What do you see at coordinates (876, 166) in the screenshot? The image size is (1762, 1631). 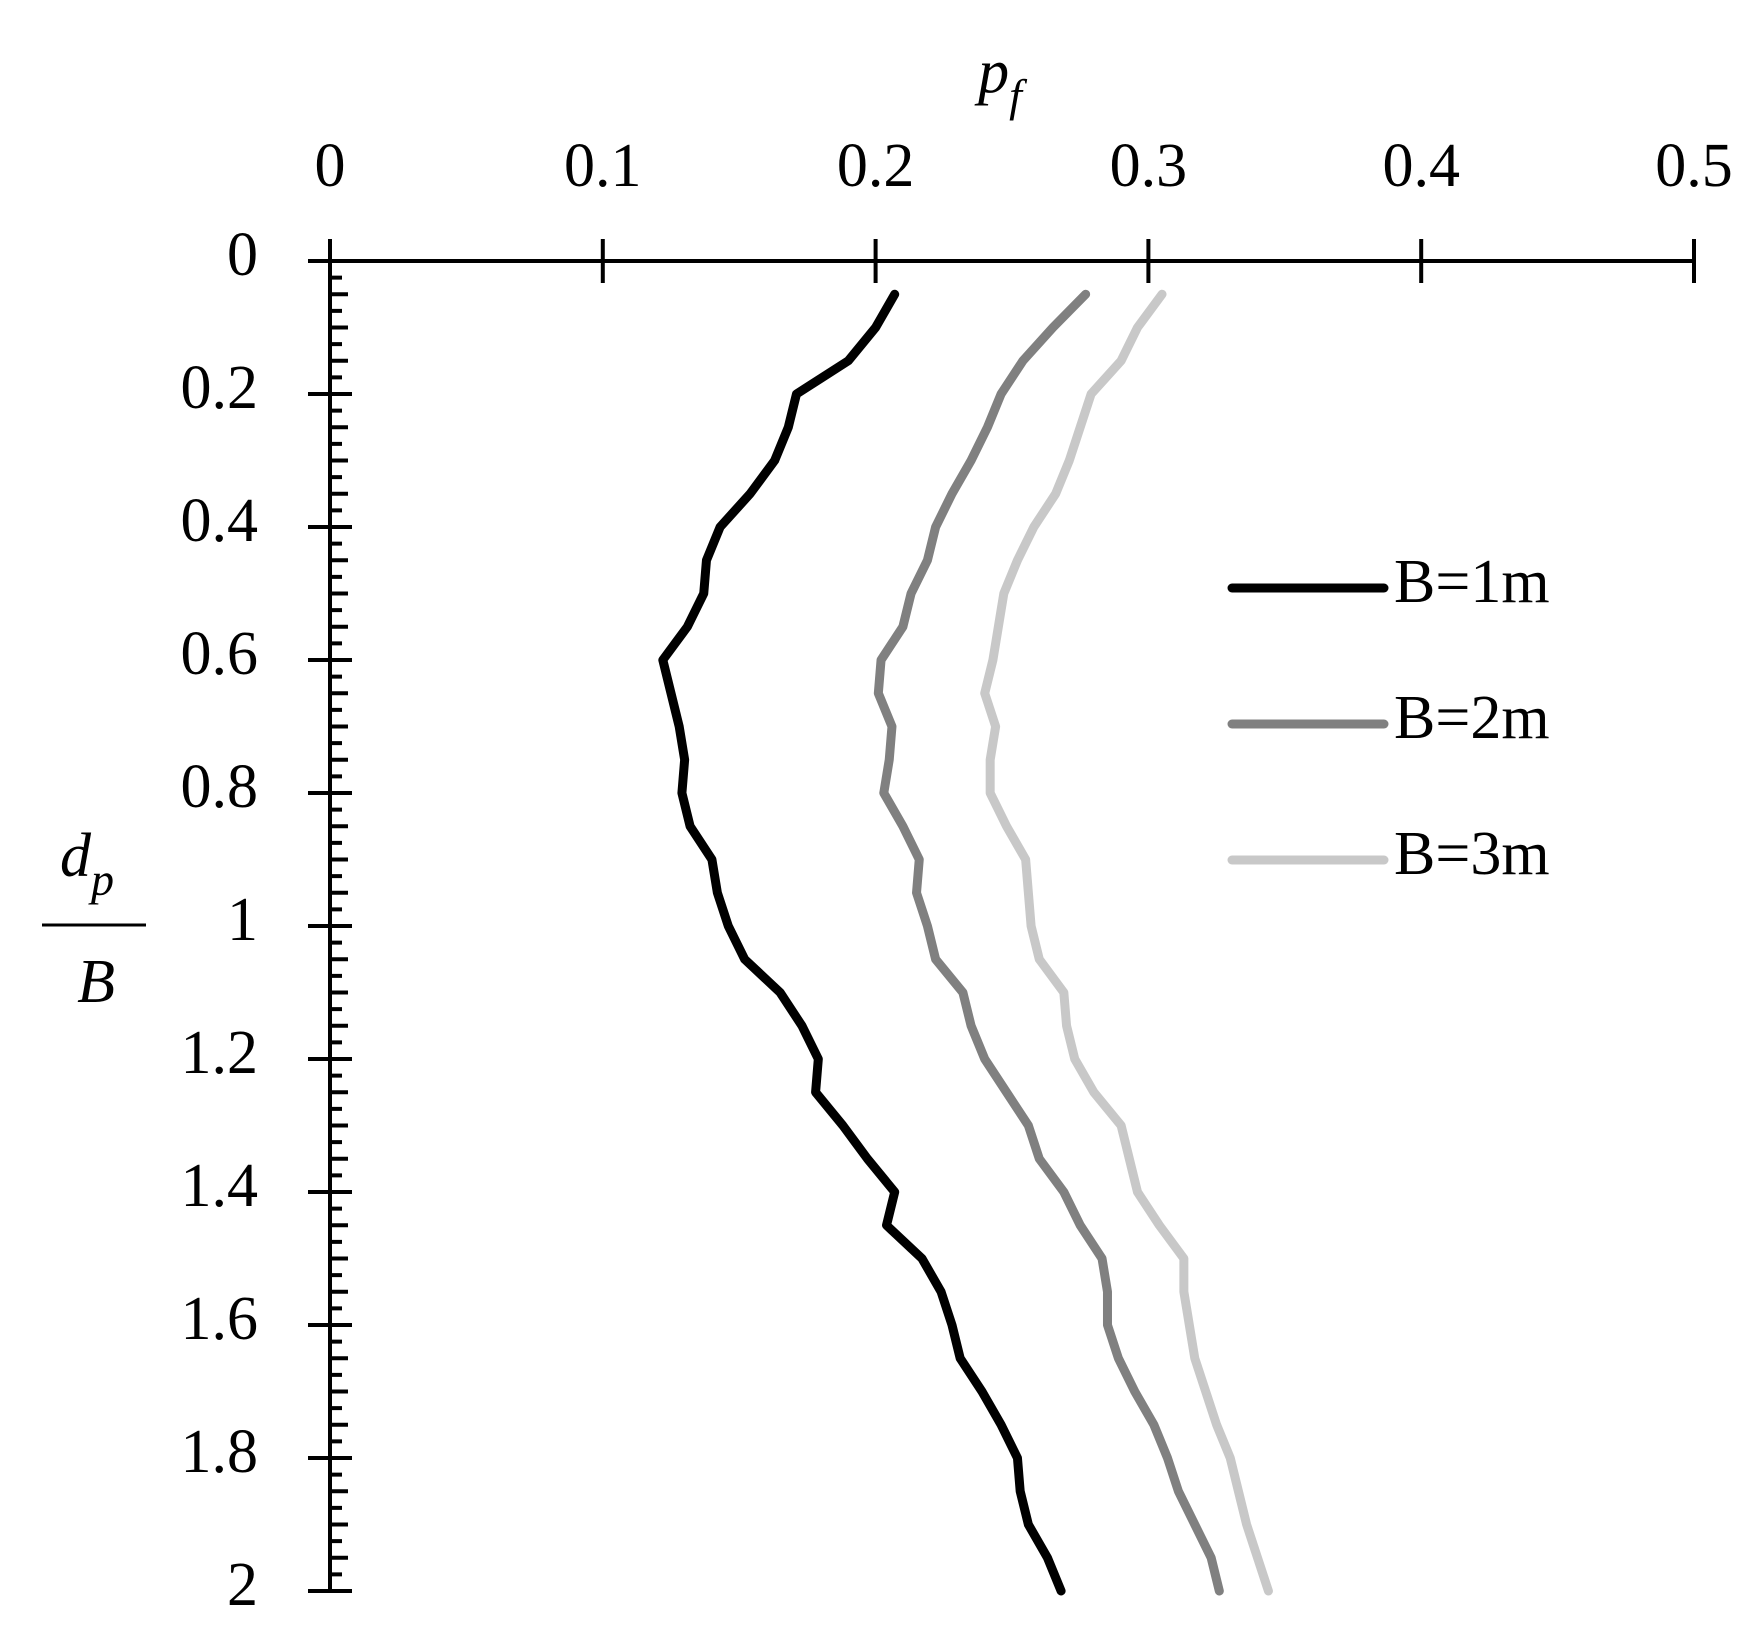 I see `x-tick-label: 0.2` at bounding box center [876, 166].